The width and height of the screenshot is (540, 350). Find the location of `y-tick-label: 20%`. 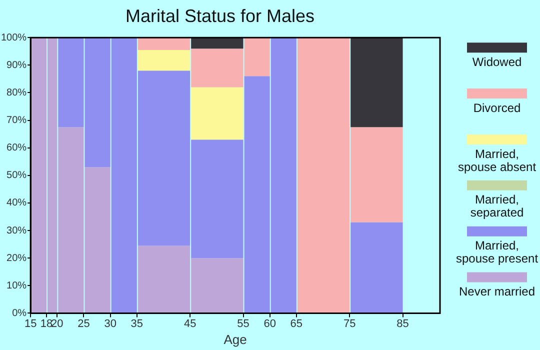

y-tick-label: 20% is located at coordinates (16, 258).